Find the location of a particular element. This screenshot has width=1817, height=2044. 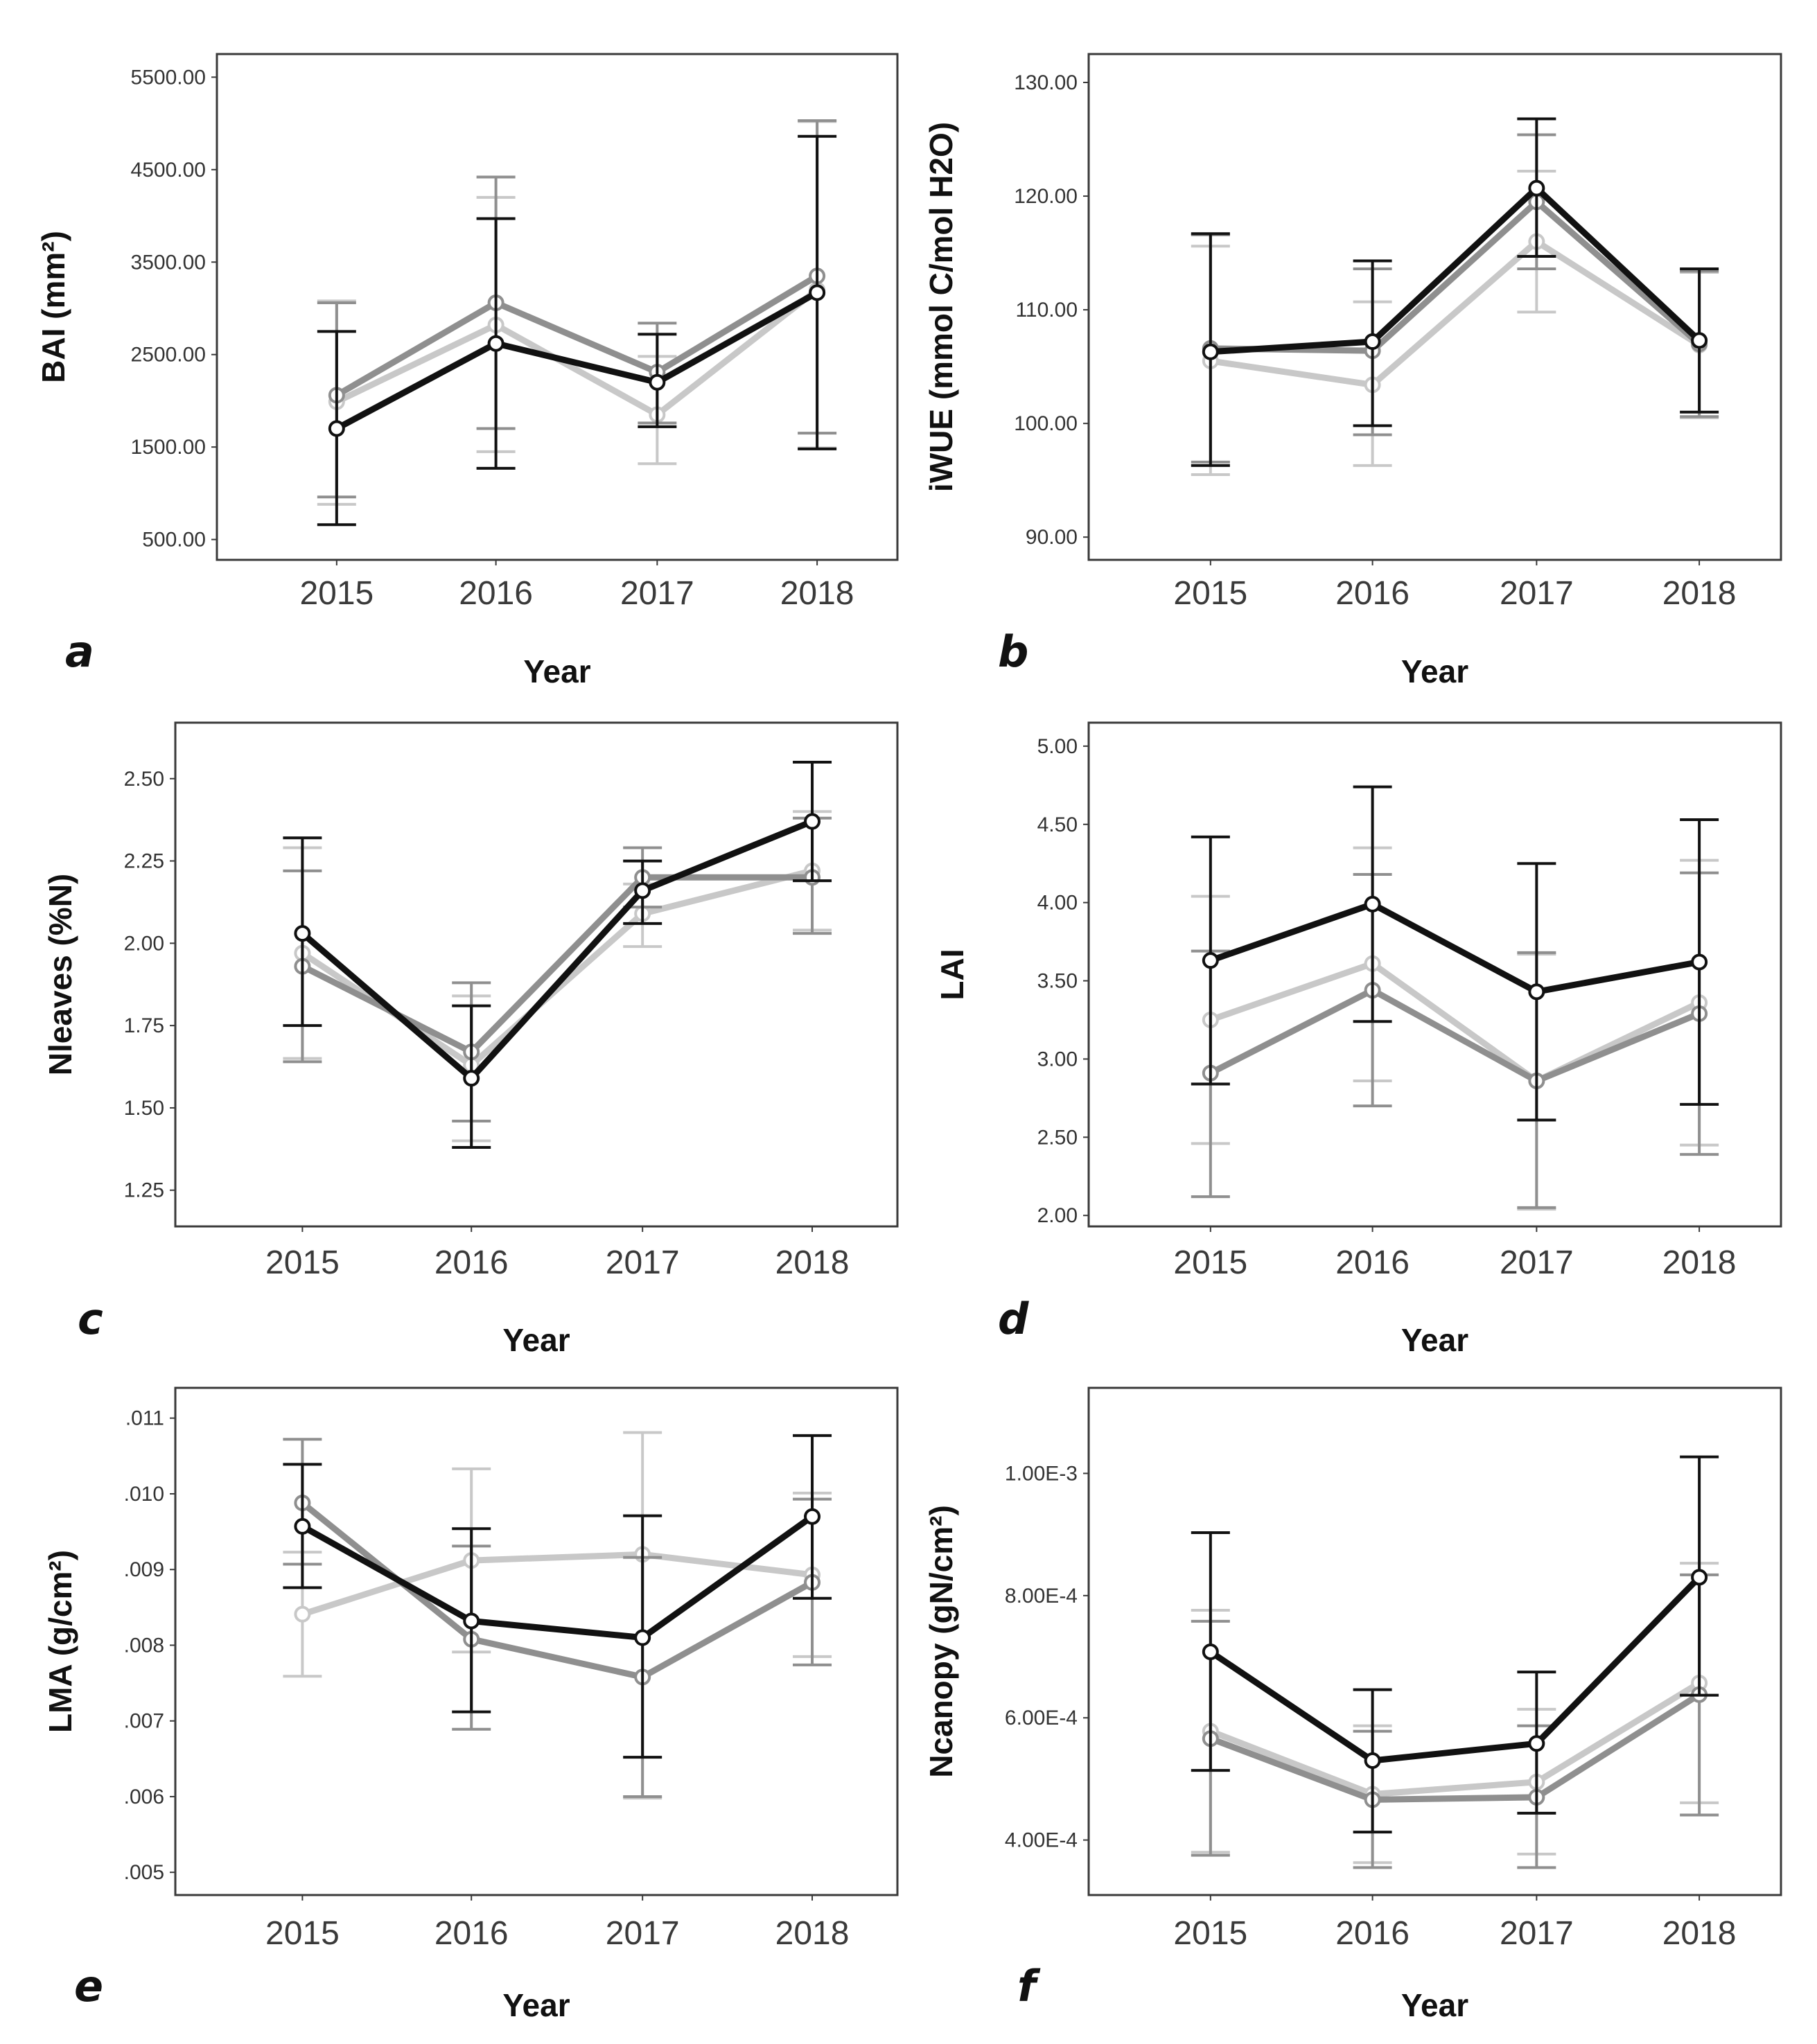

ncanopy-xtick-label: 2017 is located at coordinates (1537, 1933).